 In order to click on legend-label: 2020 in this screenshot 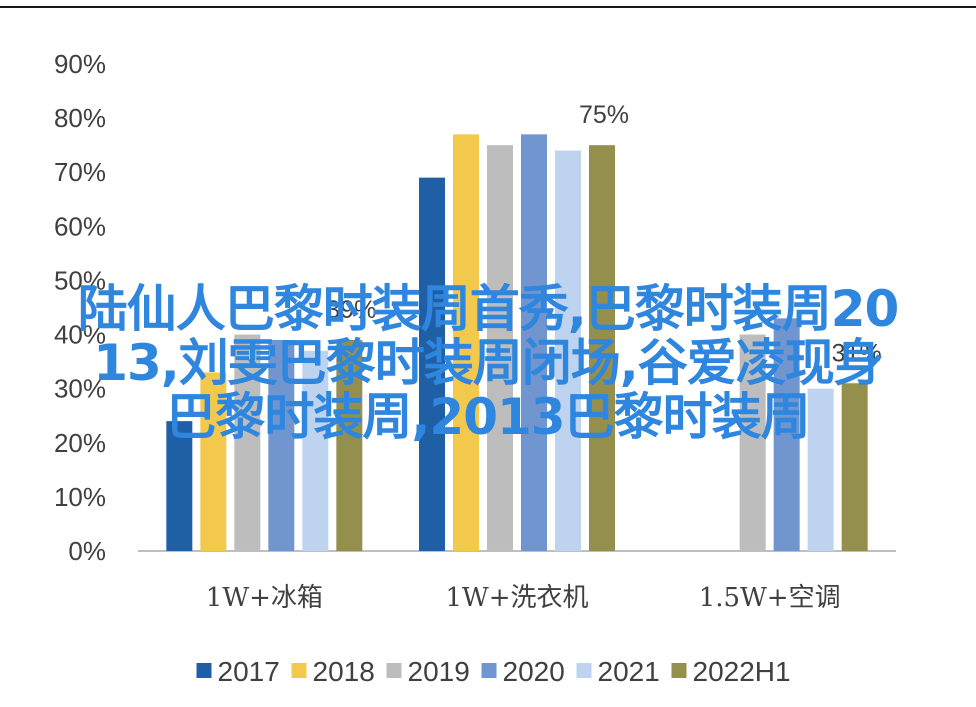, I will do `click(534, 671)`.